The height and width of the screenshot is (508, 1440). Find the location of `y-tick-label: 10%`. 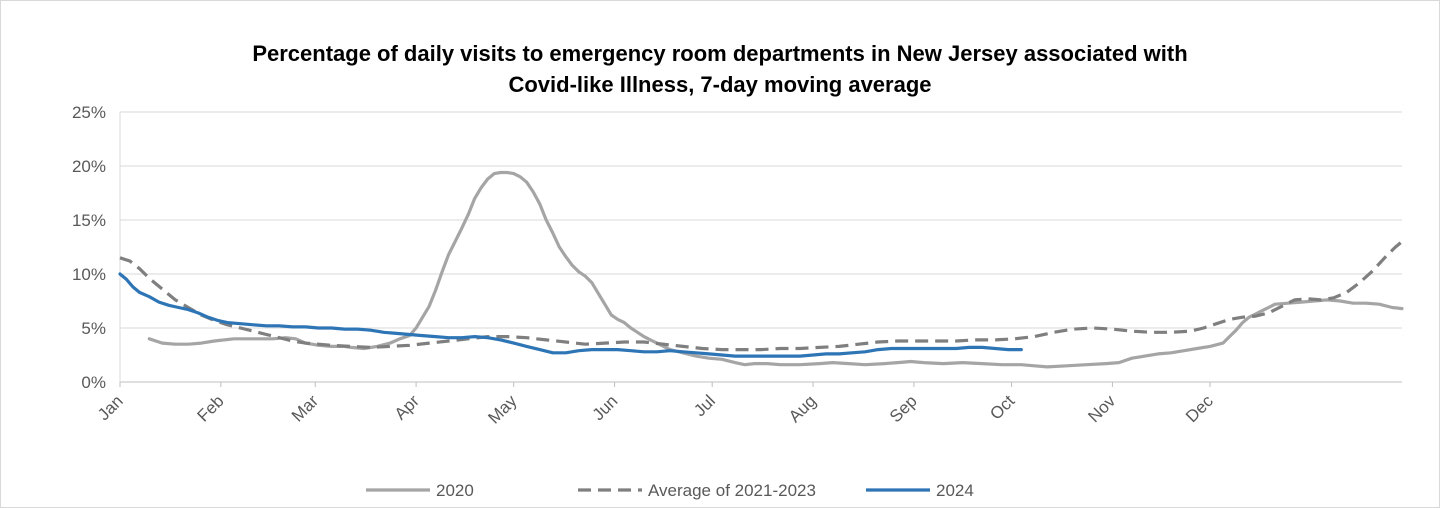

y-tick-label: 10% is located at coordinates (89, 274).